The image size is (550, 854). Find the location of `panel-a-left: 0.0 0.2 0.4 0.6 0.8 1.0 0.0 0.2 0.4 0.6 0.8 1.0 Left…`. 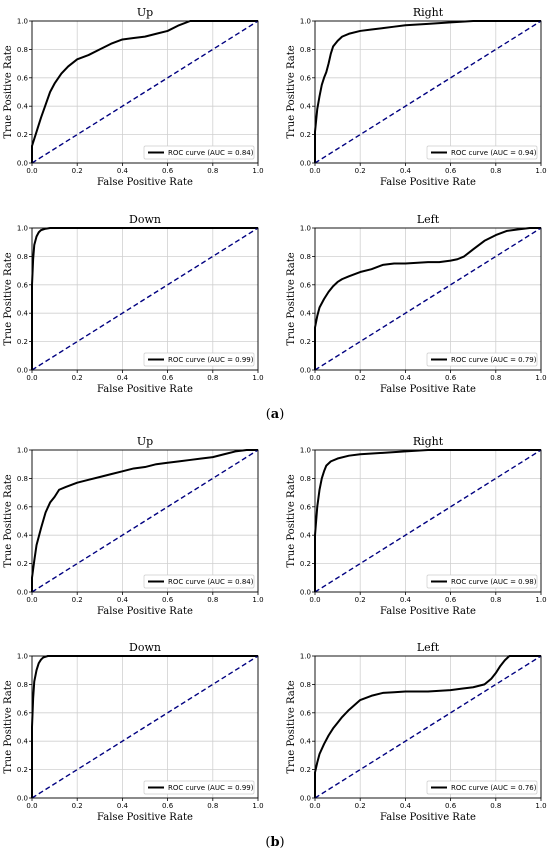

panel-a-left: 0.0 0.2 0.4 0.6 0.8 1.0 0.0 0.2 0.4 0.6 0.8 1.0 Left… is located at coordinates (416, 304).